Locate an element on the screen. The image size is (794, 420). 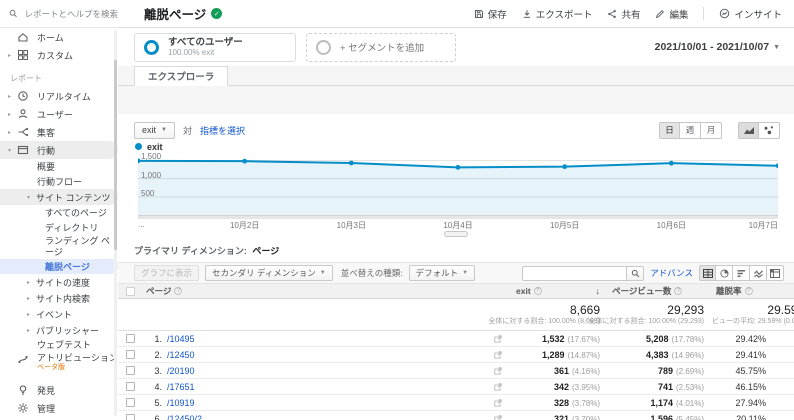
export-button: エクスポート is located at coordinates (557, 14).